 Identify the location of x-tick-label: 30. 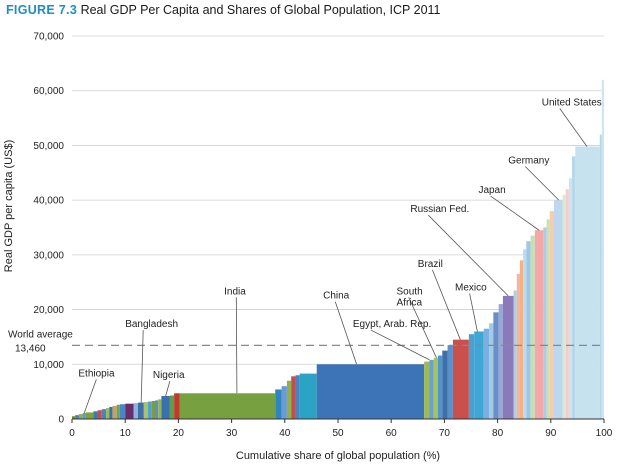
(232, 433).